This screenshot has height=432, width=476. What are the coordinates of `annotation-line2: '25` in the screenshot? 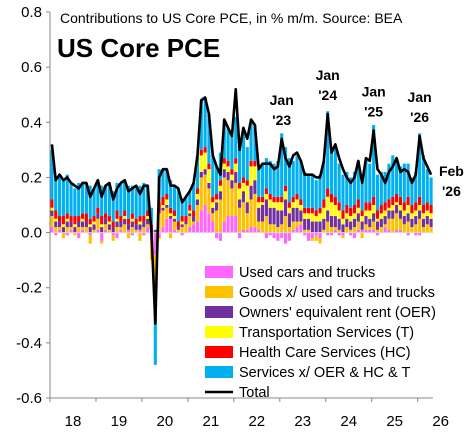 It's located at (373, 112).